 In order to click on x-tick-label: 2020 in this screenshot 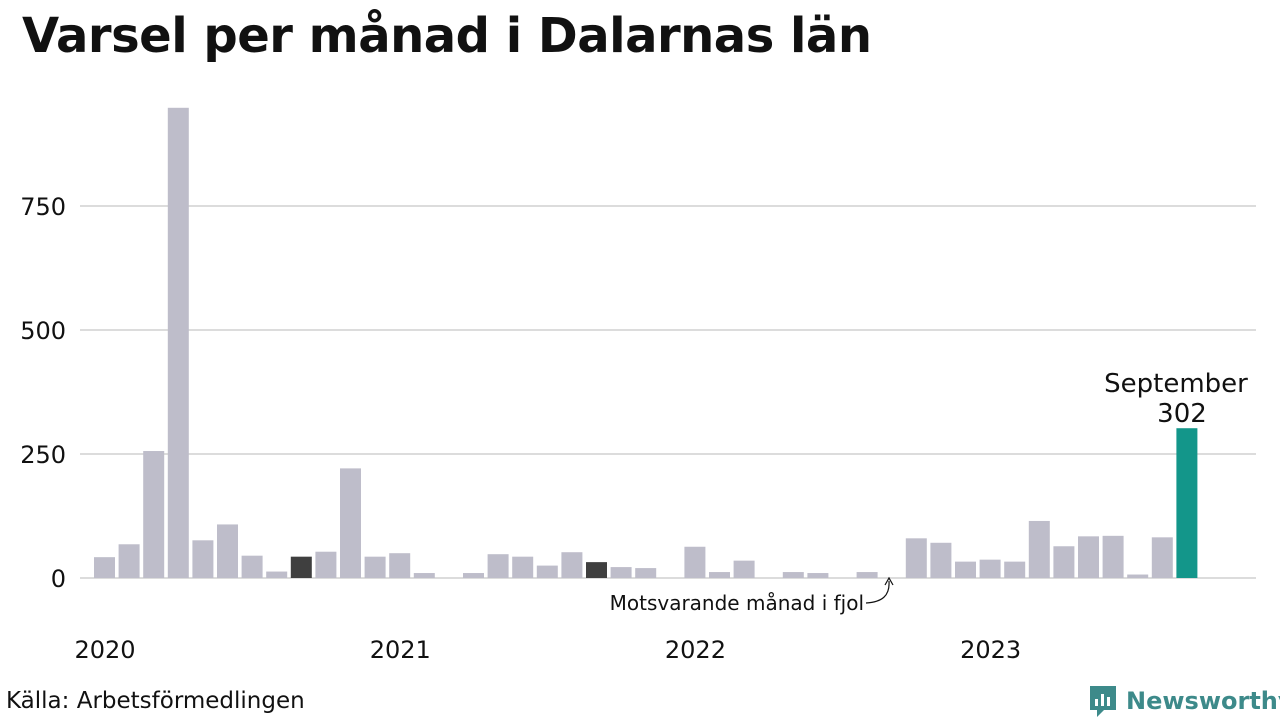, I will do `click(105, 650)`.